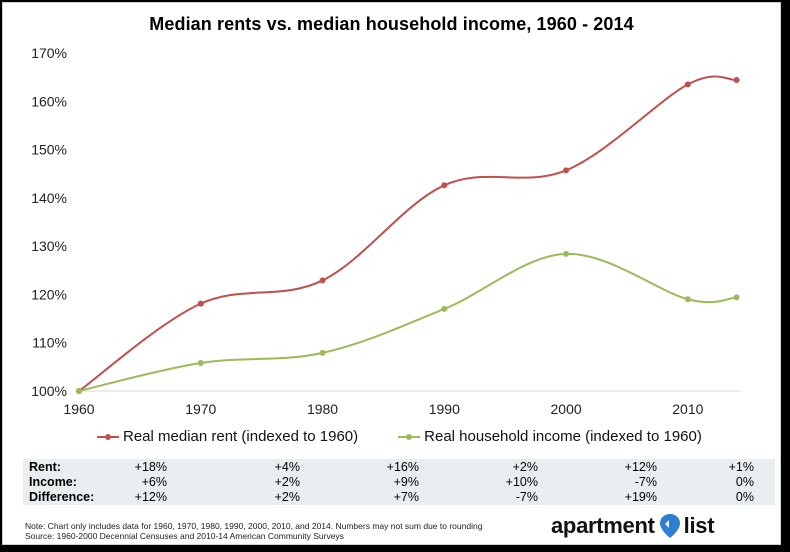 Image resolution: width=790 pixels, height=552 pixels. Describe the element at coordinates (603, 525) in the screenshot. I see `logo-word-apartment: apartment` at that location.